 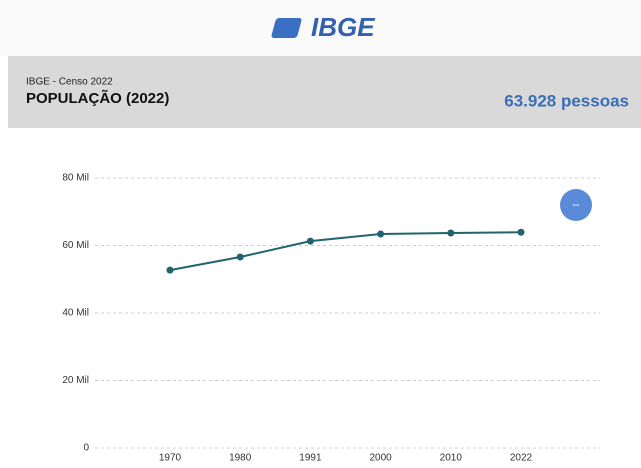 I want to click on source: IBGE - Censo 2022, so click(x=69, y=82).